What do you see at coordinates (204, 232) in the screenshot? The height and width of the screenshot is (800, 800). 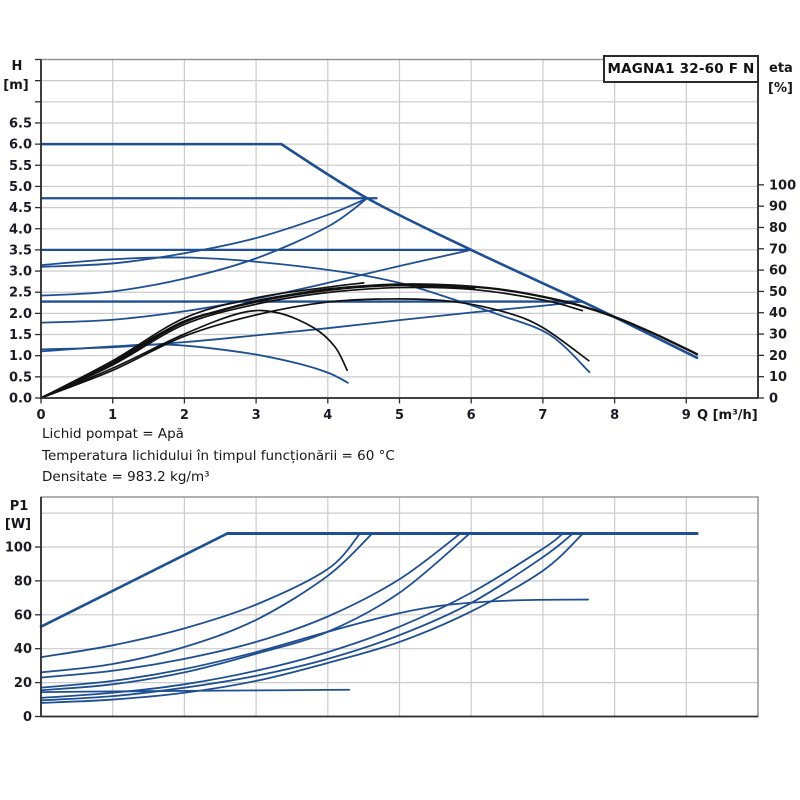 I see `series-prop-pressure-a` at bounding box center [204, 232].